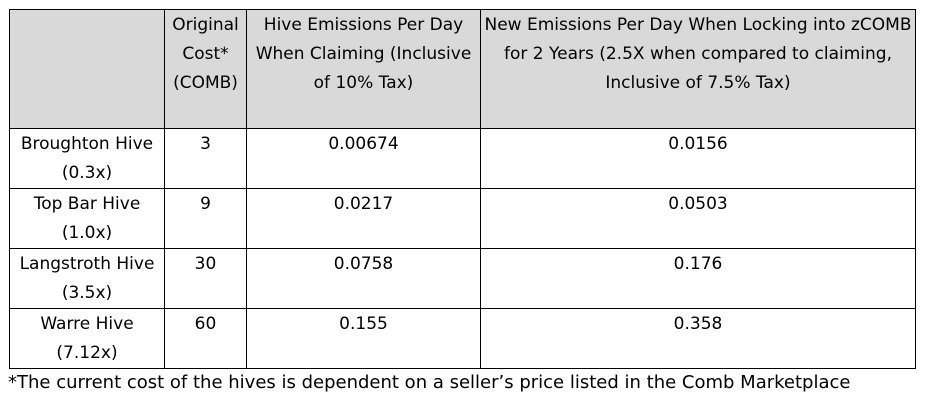  I want to click on claiming-emissions-cell: 0.155, so click(363, 338).